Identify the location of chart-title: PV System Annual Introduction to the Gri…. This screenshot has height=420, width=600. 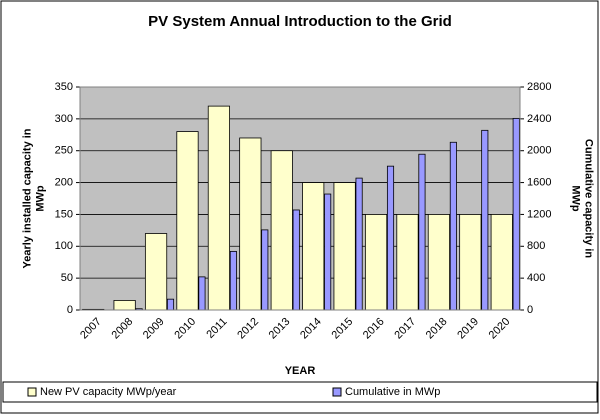
(300, 21).